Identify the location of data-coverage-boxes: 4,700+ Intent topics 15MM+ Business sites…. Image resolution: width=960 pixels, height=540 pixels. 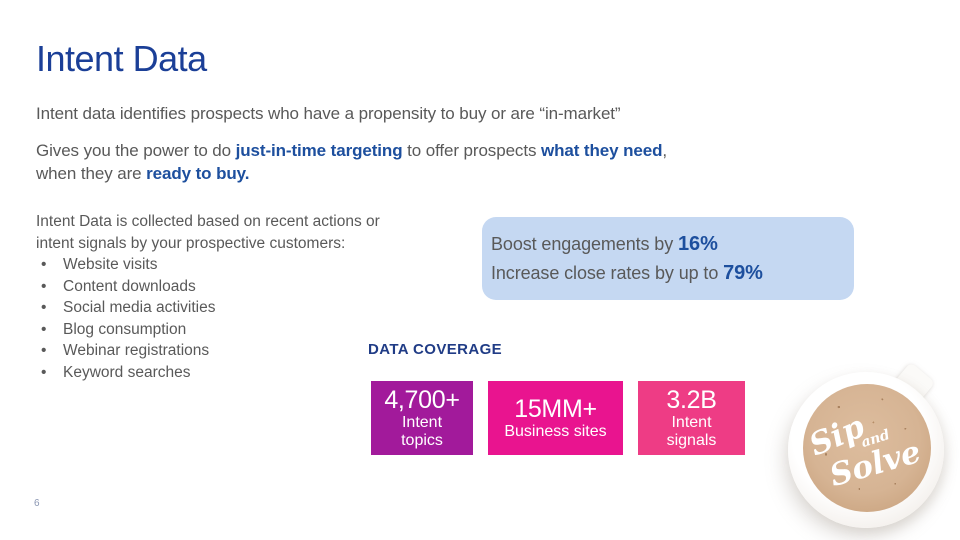
(558, 418).